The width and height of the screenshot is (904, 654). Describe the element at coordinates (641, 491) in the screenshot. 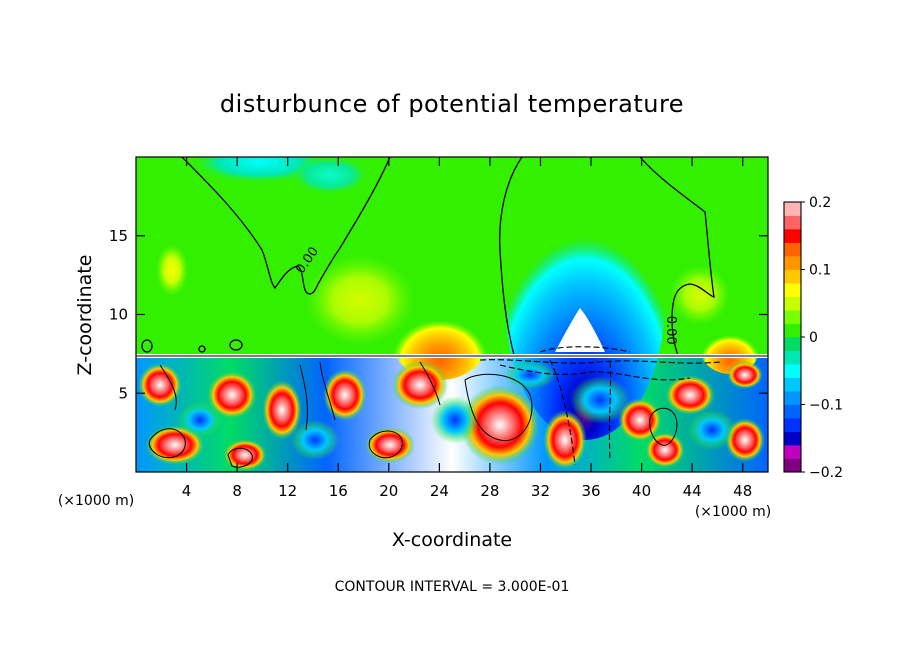

I see `x-tick-label: 40` at that location.